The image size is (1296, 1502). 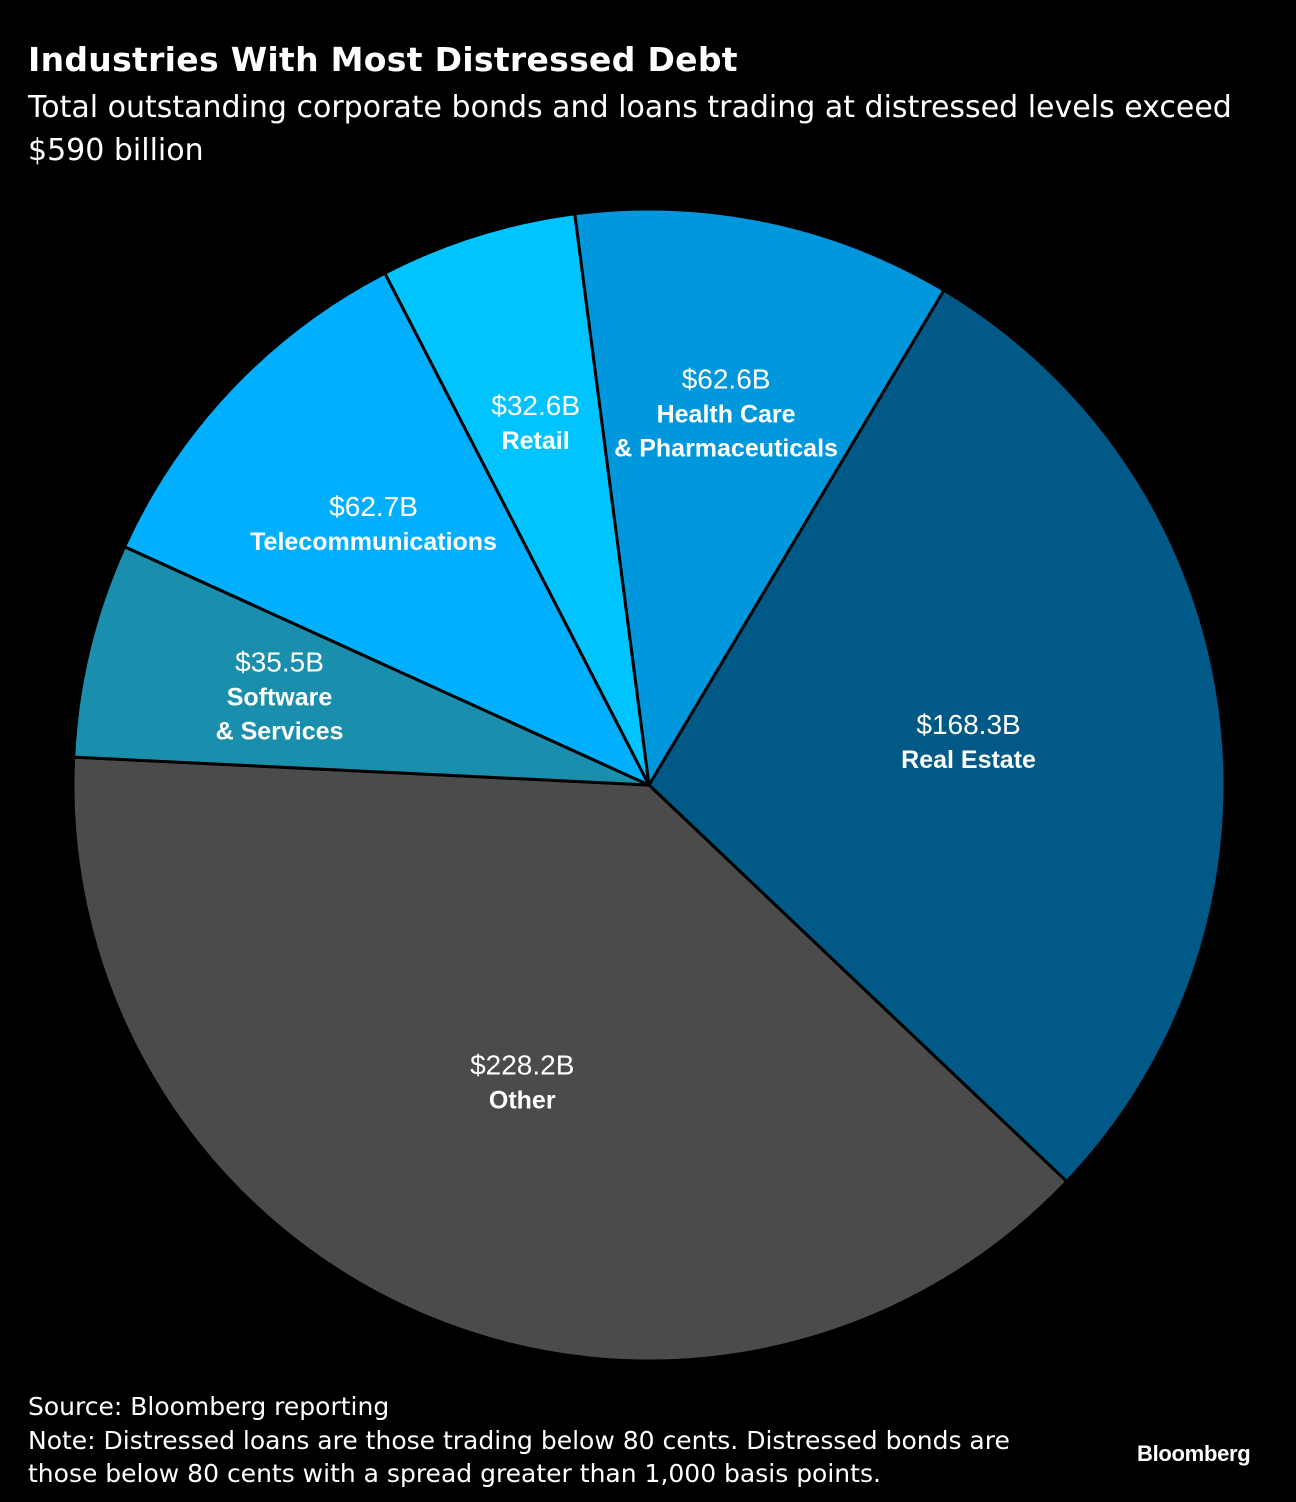 I want to click on slice-value-label-telecommunications: $62.7B, so click(x=373, y=506).